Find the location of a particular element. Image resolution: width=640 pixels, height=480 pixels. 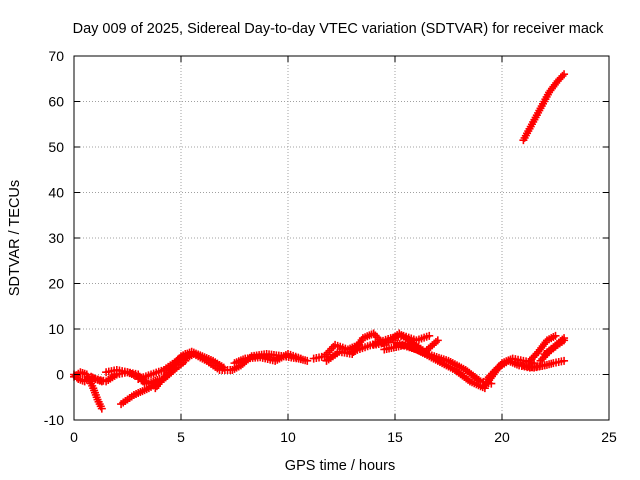

y-tick-label: 0 is located at coordinates (60, 375).